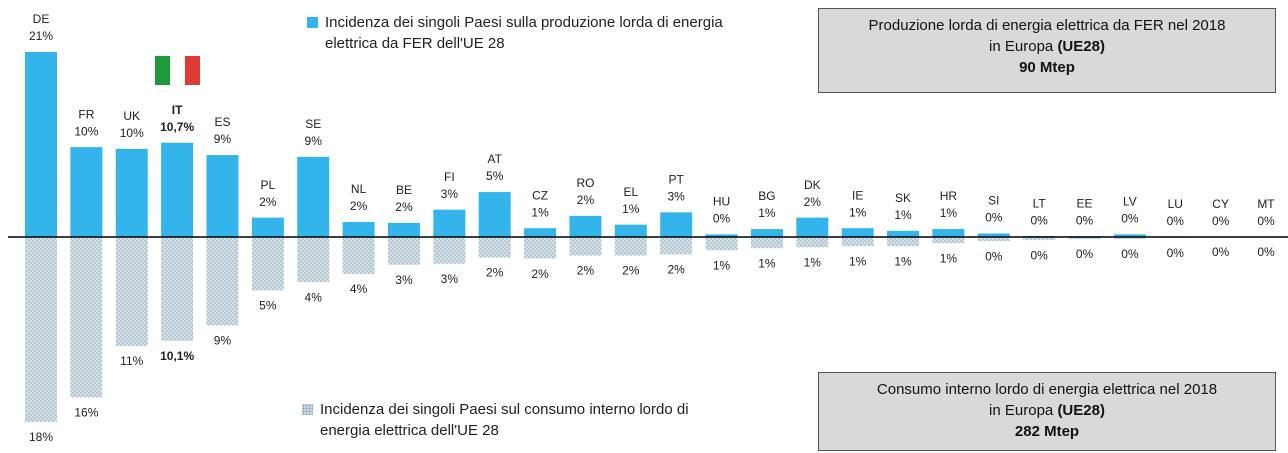 The height and width of the screenshot is (453, 1288). Describe the element at coordinates (86, 114) in the screenshot. I see `category-label: FR` at that location.